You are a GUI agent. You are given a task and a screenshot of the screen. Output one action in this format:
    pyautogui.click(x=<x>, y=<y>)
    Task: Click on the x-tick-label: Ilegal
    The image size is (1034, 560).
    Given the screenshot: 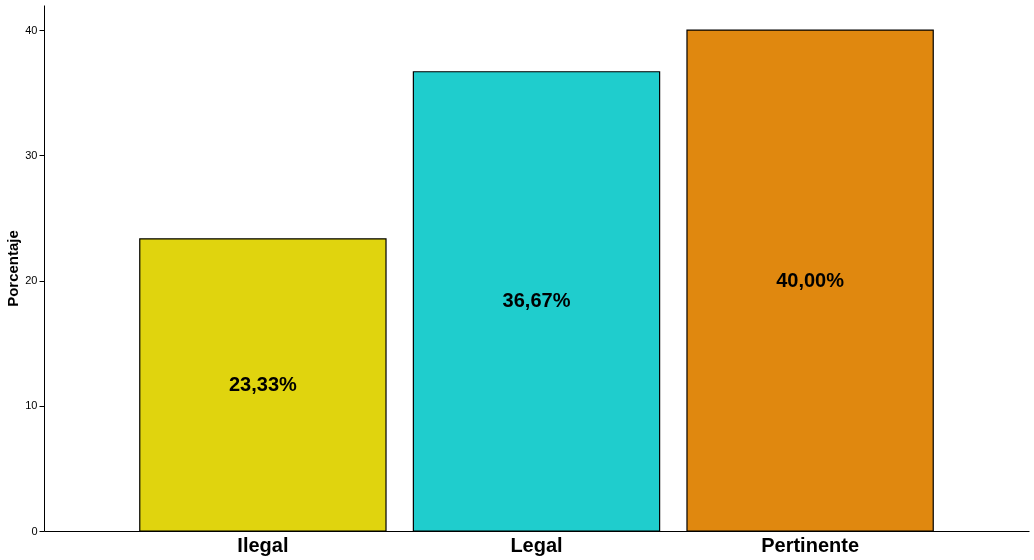 What is the action you would take?
    pyautogui.click(x=263, y=544)
    